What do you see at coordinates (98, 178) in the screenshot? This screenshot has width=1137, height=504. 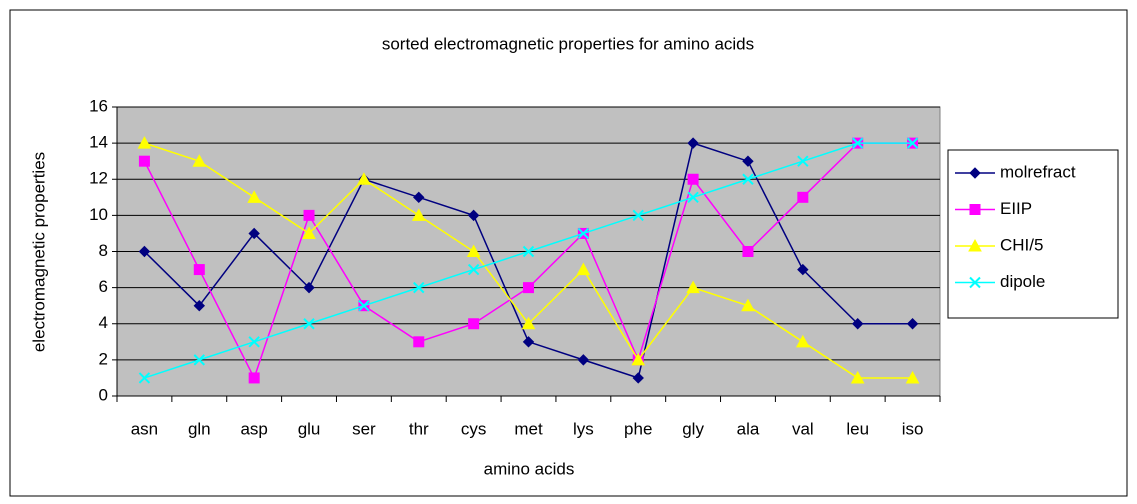 I see `y-tick-label: 12` at bounding box center [98, 178].